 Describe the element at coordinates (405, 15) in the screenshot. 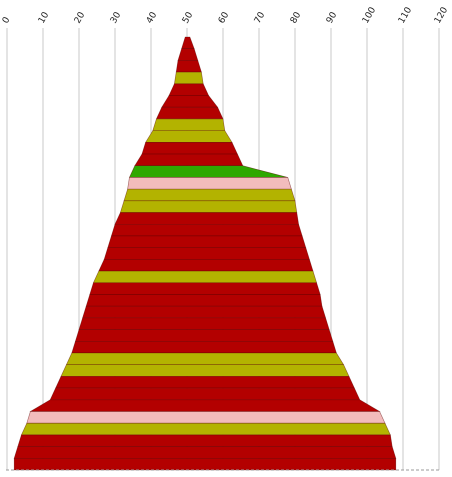

I see `x-tick-label: 110` at that location.